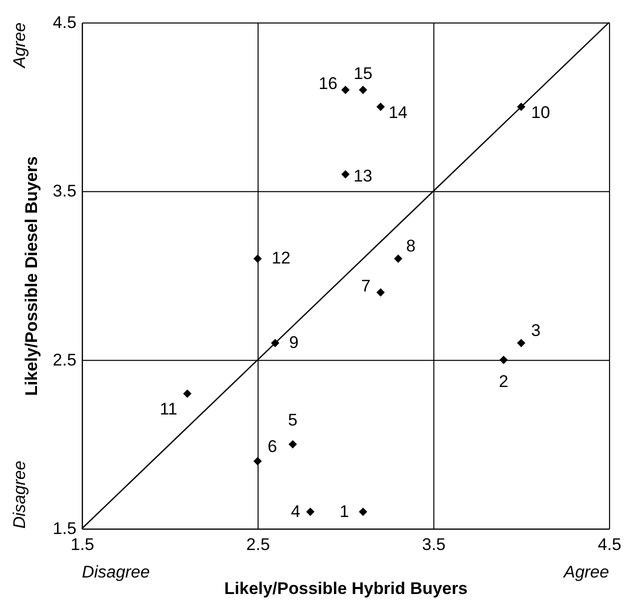 This screenshot has height=611, width=639. I want to click on annotation: 3, so click(536, 330).